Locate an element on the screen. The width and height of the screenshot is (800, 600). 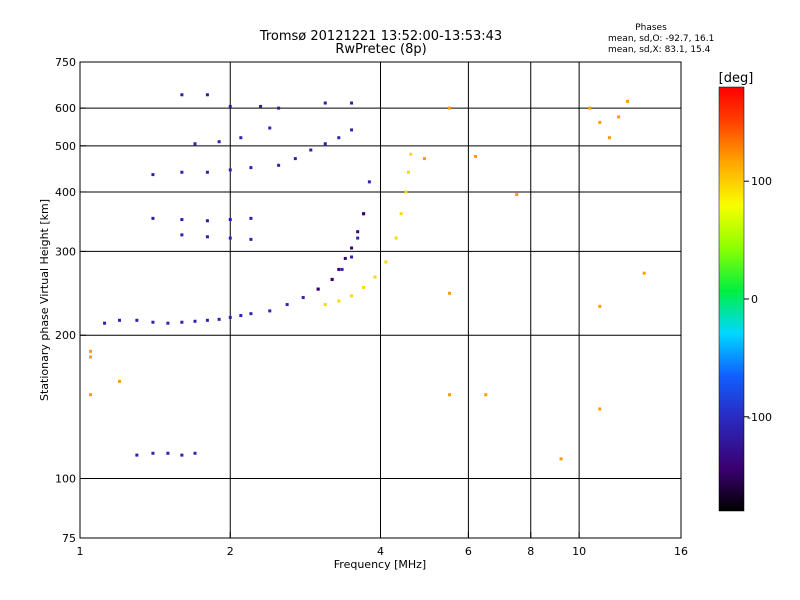
y-tick-label: 500 is located at coordinates (65, 146).